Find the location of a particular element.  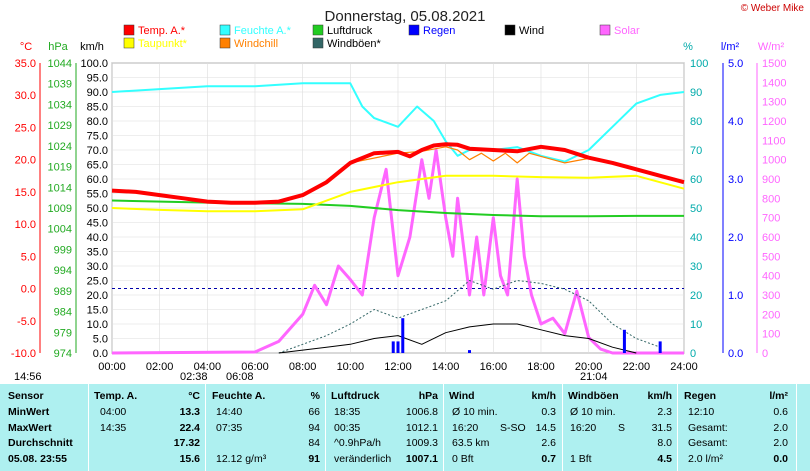

tick-label-x: 00:00 is located at coordinates (112, 367).